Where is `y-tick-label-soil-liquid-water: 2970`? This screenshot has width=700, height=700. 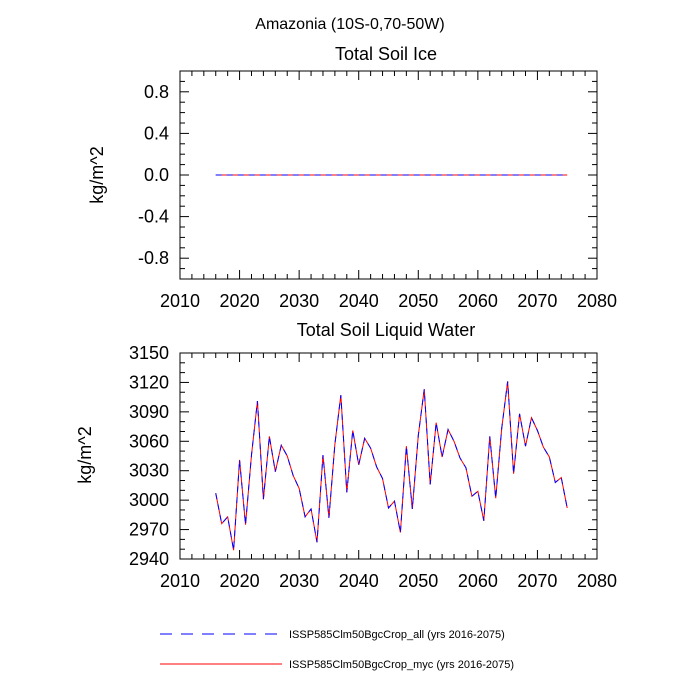
y-tick-label-soil-liquid-water: 2970 is located at coordinates (149, 530).